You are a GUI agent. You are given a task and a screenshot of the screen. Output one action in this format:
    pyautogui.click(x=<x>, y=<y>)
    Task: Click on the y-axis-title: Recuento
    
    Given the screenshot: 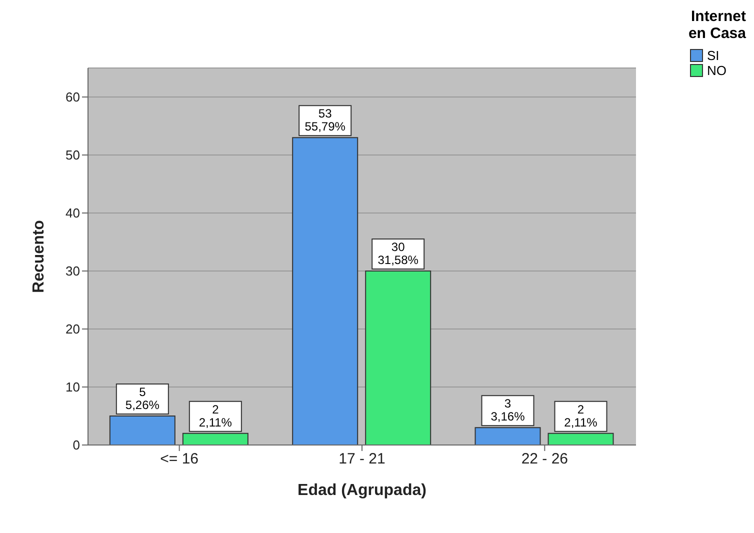 What is the action you would take?
    pyautogui.click(x=39, y=256)
    